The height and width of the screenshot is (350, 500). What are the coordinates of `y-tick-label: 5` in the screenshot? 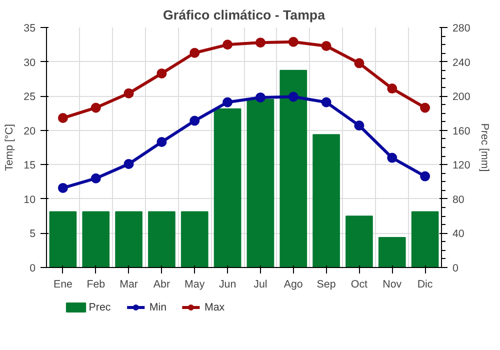 It's located at (33, 234).